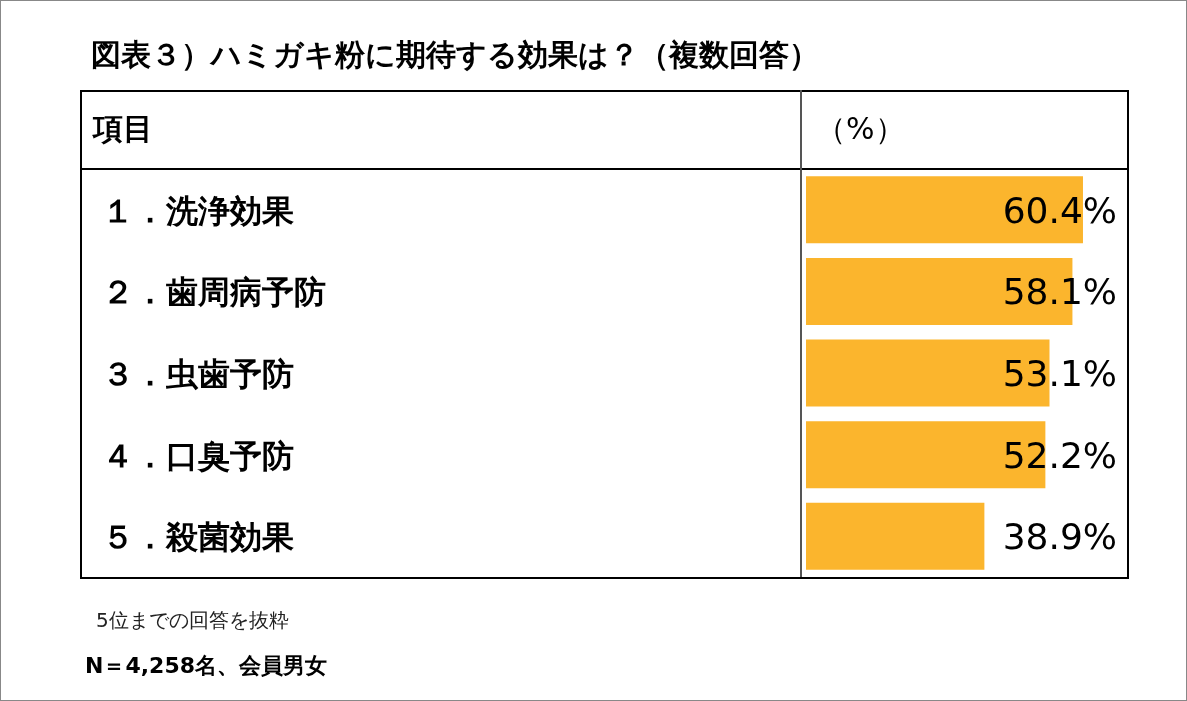  I want to click on y-tick-label: ２．歯周病予防, so click(214, 292).